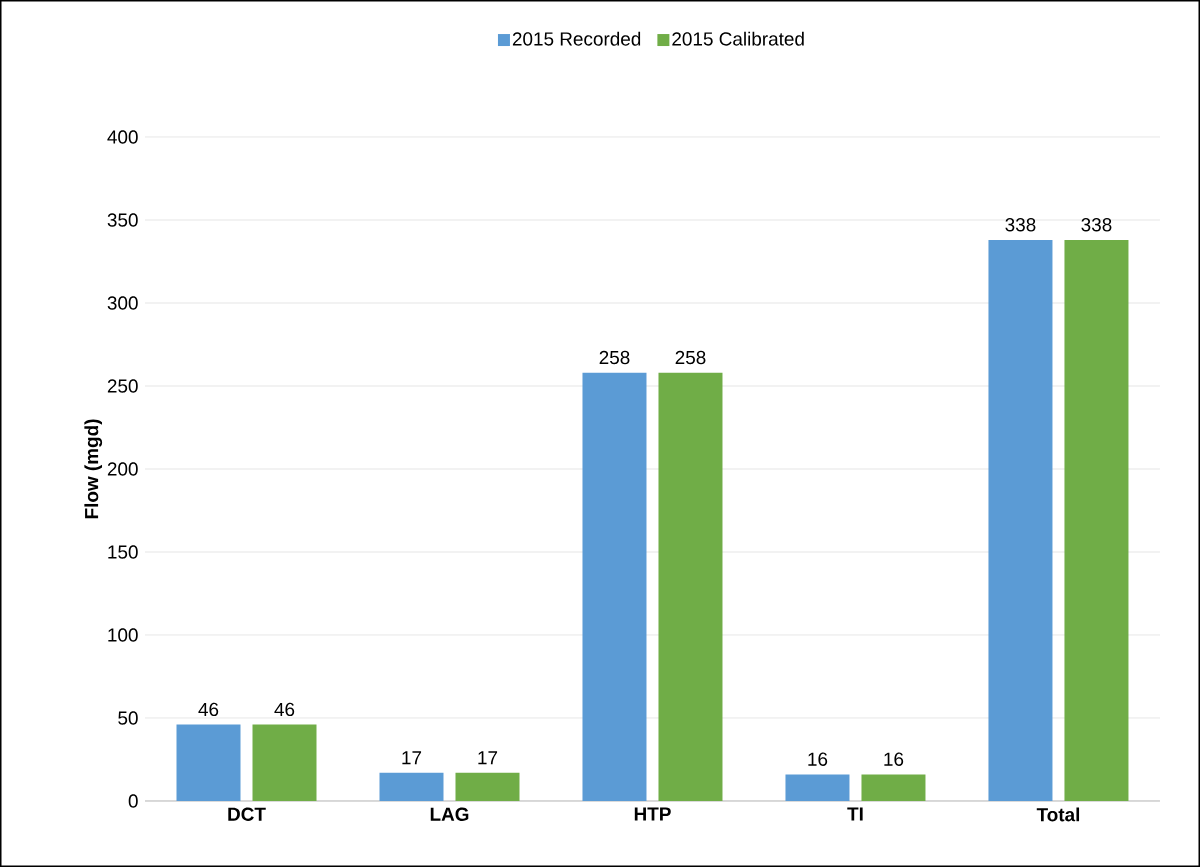 This screenshot has height=867, width=1200. Describe the element at coordinates (93, 469) in the screenshot. I see `y-axis-title: Flow (mgd)` at that location.